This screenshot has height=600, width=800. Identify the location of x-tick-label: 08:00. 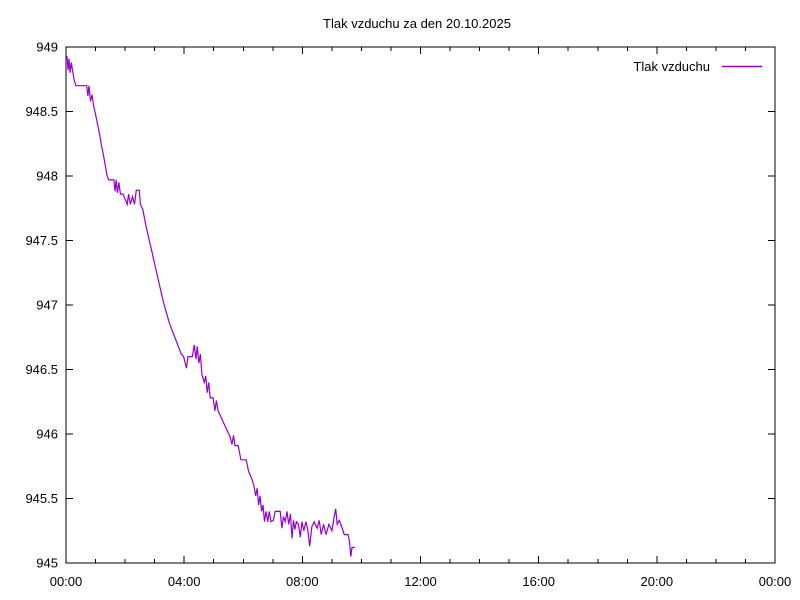
(302, 581).